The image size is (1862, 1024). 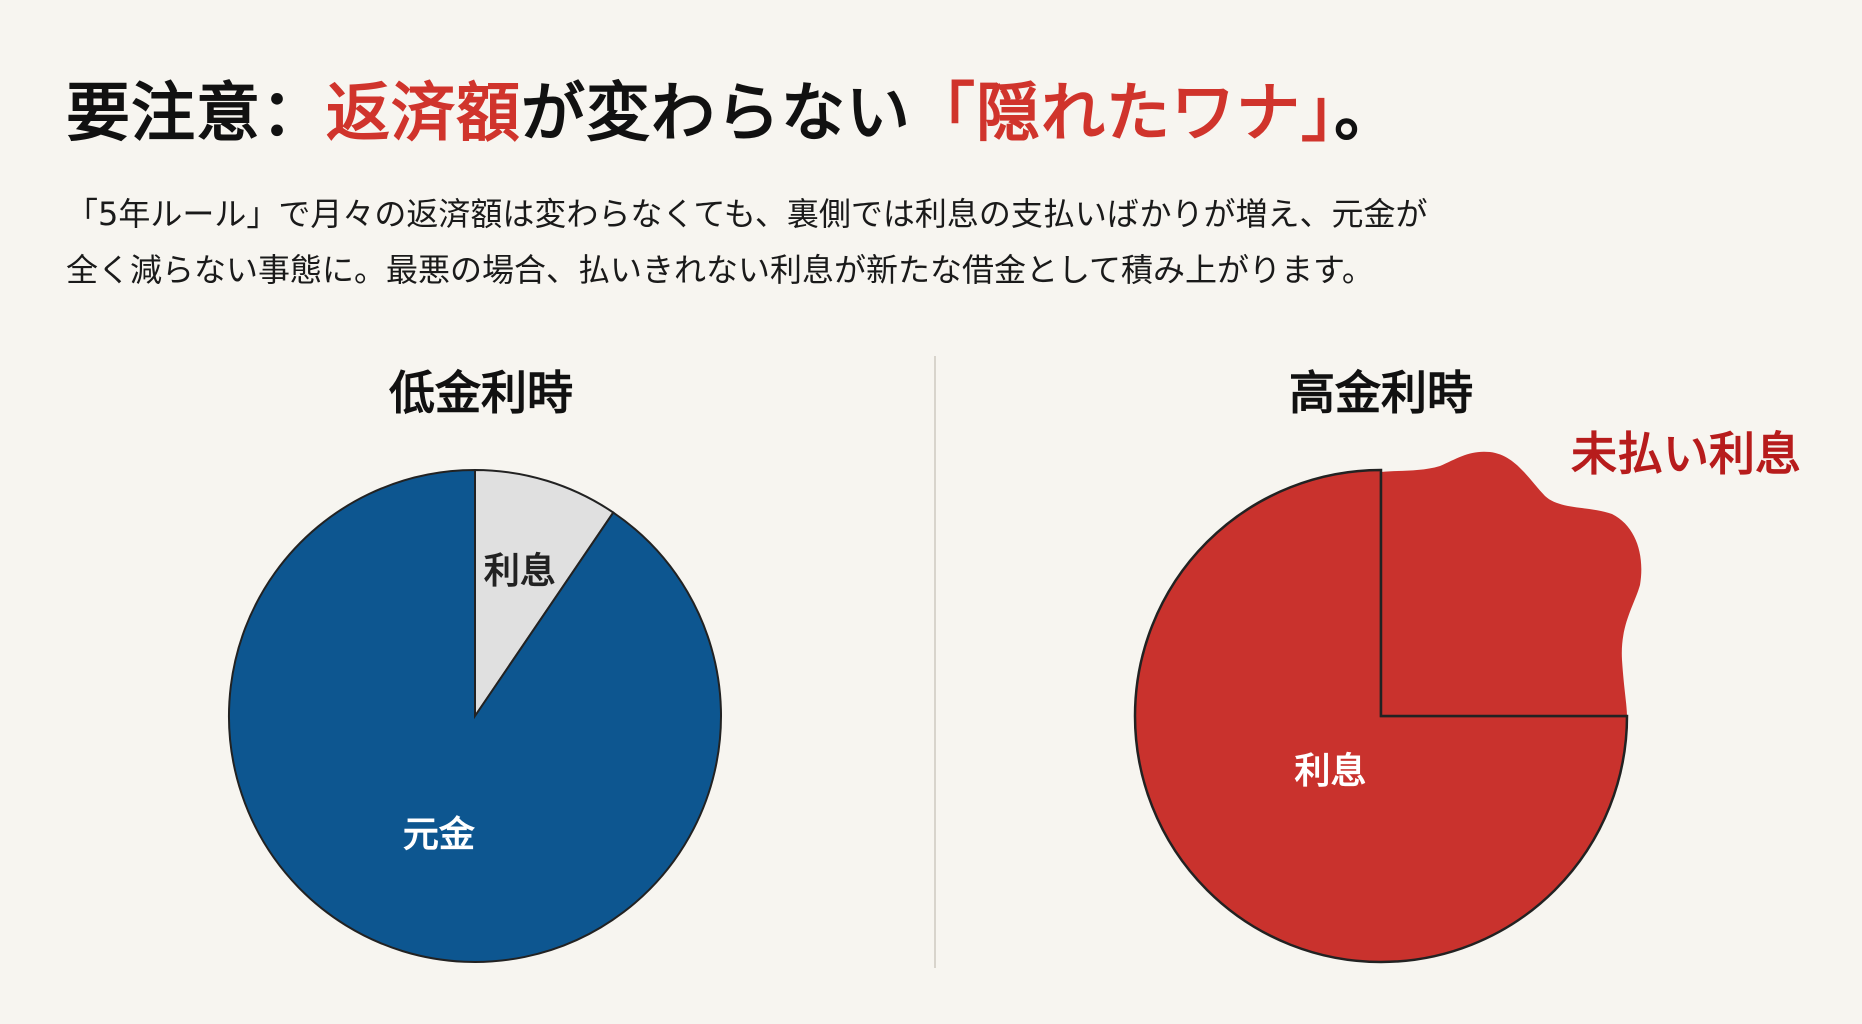 I want to click on title-part: 要注意：, so click(x=196, y=114).